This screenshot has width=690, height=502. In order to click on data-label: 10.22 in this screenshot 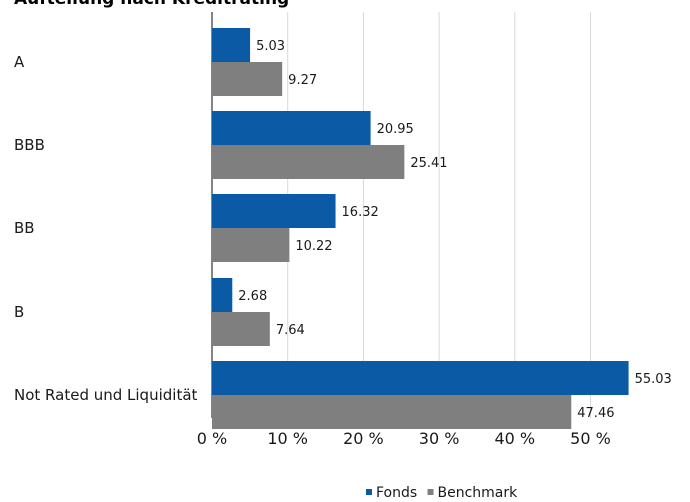, I will do `click(313, 246)`.